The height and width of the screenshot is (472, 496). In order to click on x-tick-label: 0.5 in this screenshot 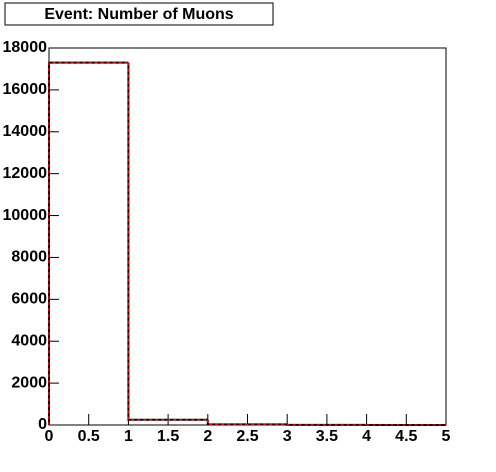, I will do `click(89, 436)`.